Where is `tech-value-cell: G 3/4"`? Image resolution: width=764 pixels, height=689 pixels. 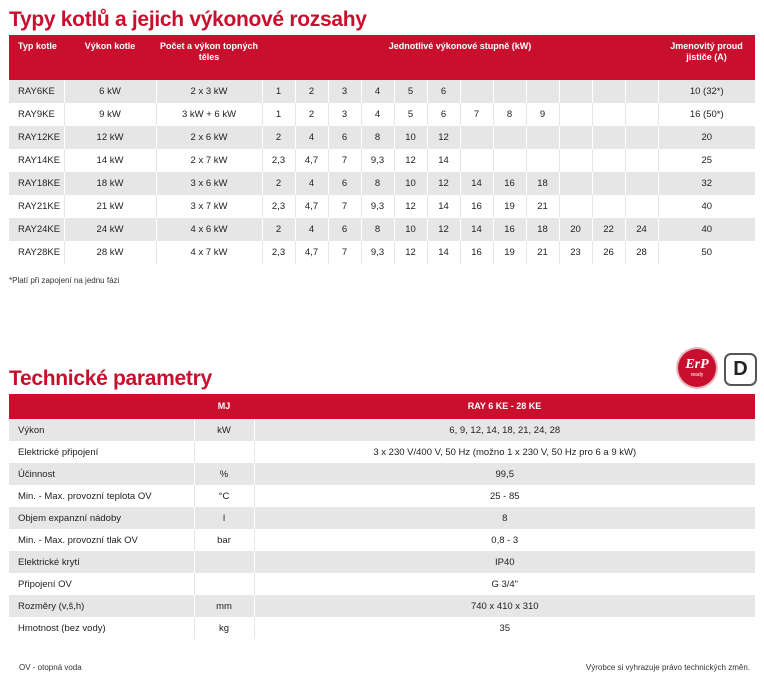 tech-value-cell: G 3/4" is located at coordinates (504, 584).